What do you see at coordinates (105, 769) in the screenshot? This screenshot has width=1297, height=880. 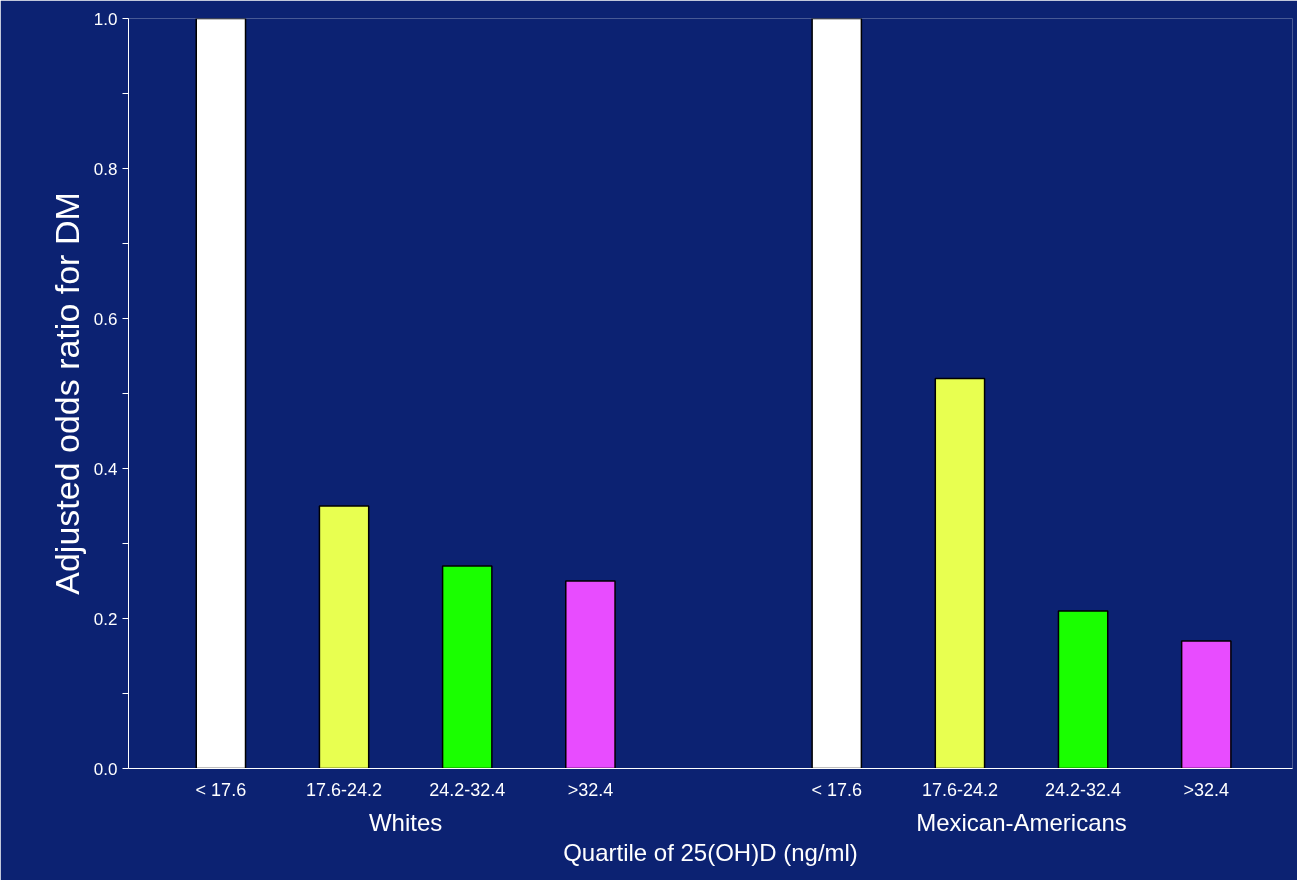 I see `y-tick-label: 0.0` at bounding box center [105, 769].